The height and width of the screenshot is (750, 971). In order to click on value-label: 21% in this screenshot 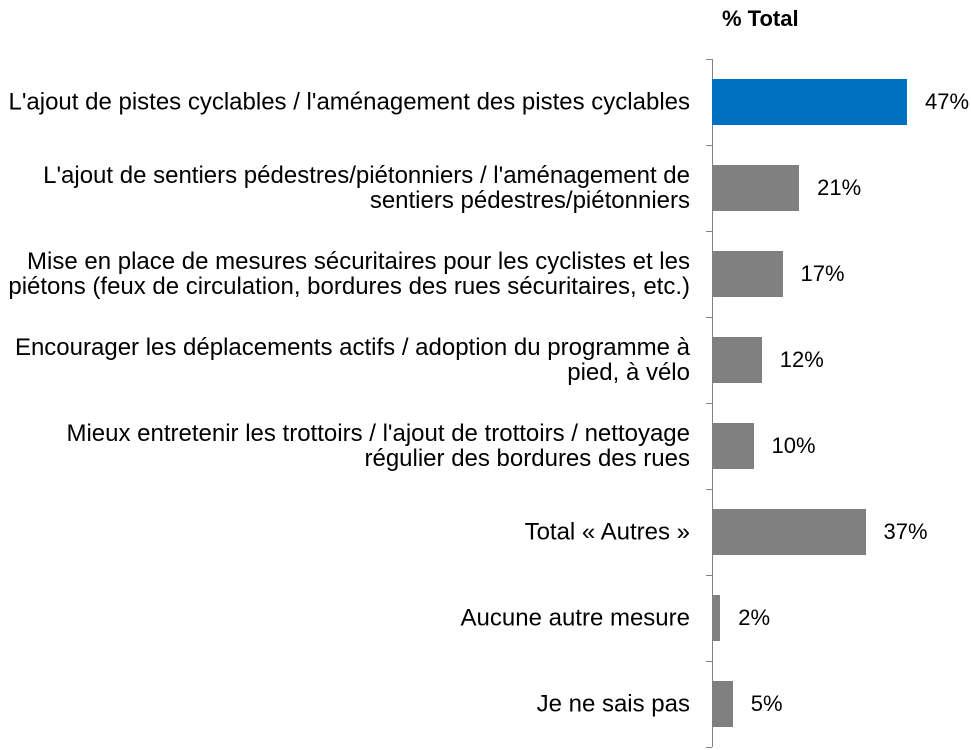, I will do `click(839, 187)`.